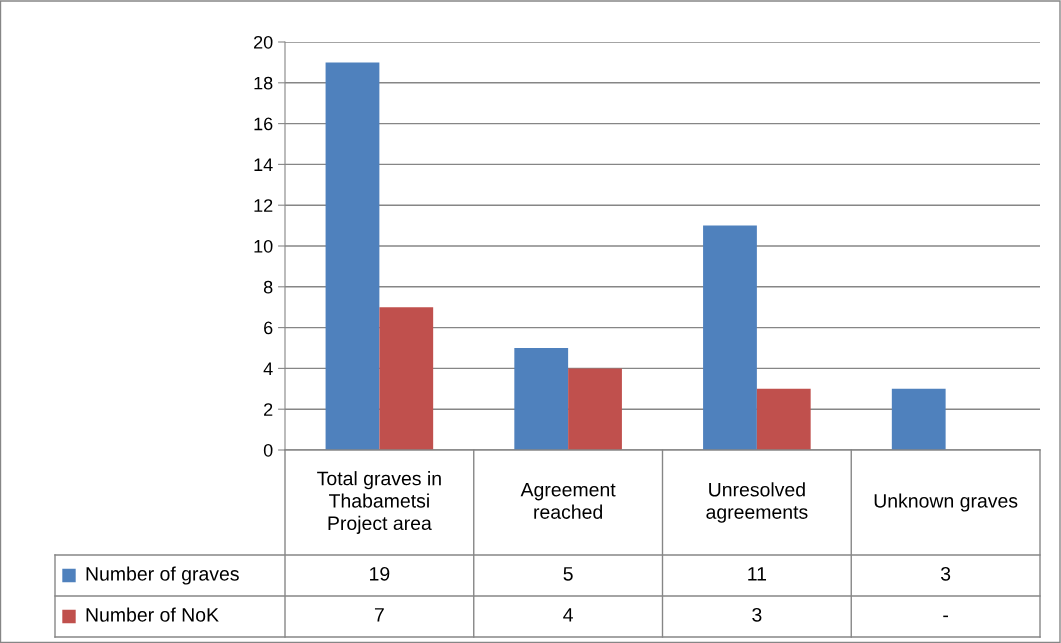 This screenshot has width=1061, height=643. What do you see at coordinates (757, 502) in the screenshot?
I see `x-tick-label: Unresolved agreements` at bounding box center [757, 502].